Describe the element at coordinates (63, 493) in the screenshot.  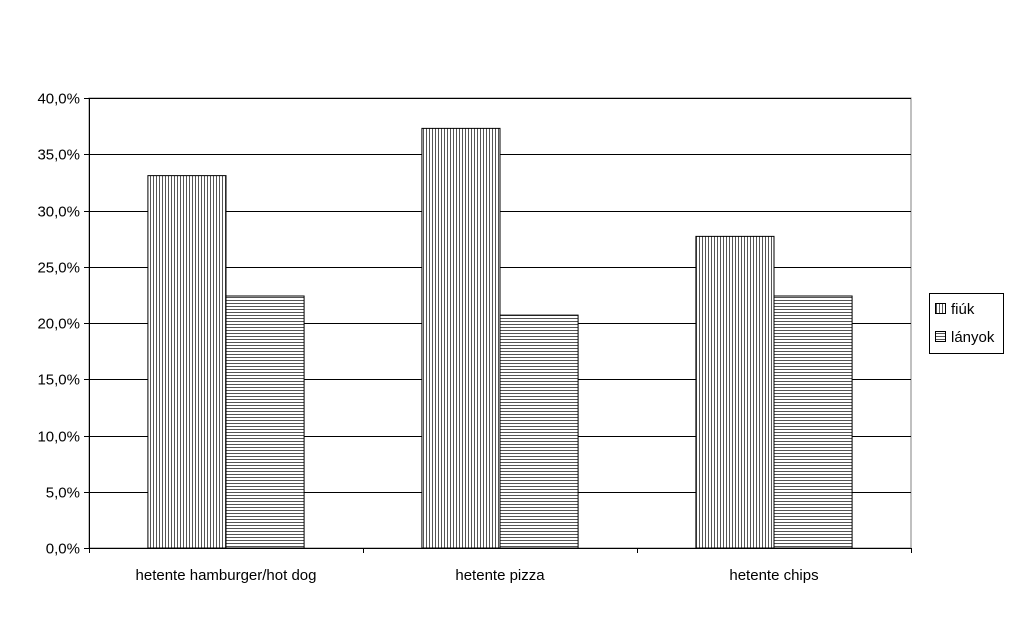
I see `y-tick-label: 5,0%` at that location.